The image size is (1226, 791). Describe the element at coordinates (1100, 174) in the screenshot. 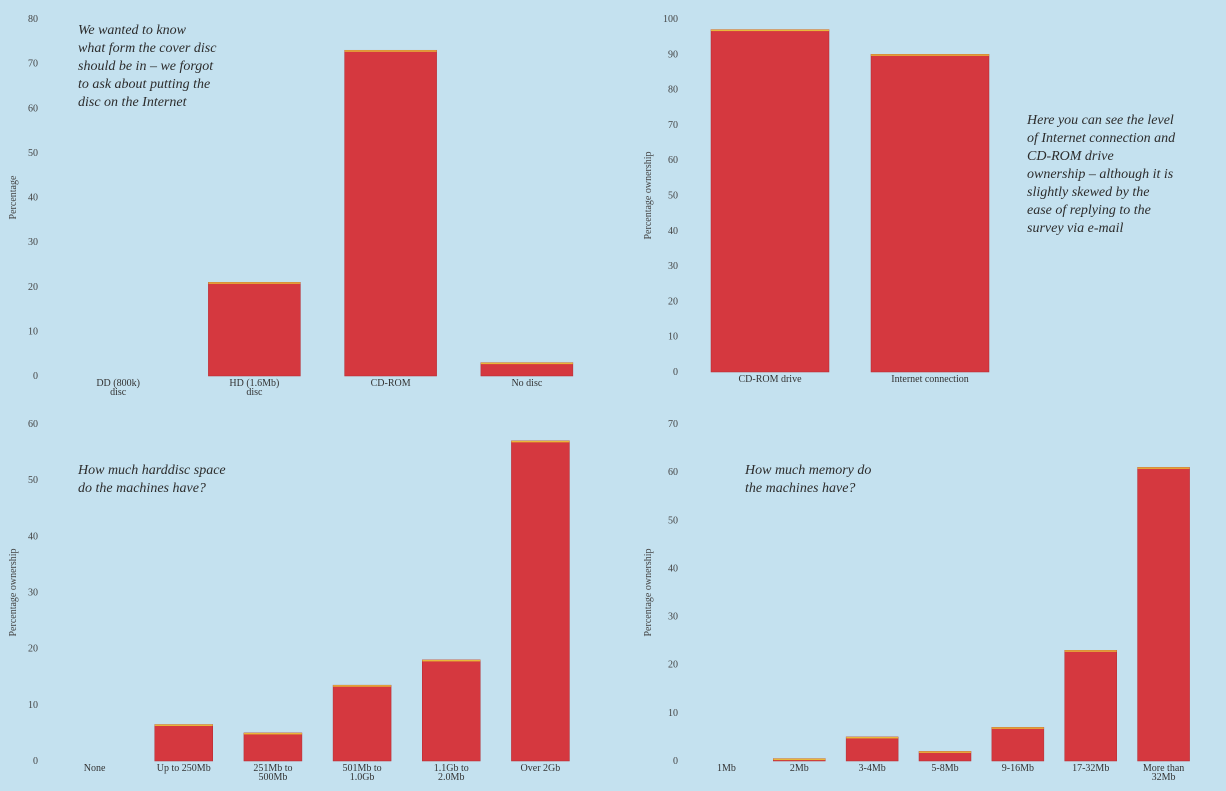

I see `annotation-line: ownership – although it is` at that location.